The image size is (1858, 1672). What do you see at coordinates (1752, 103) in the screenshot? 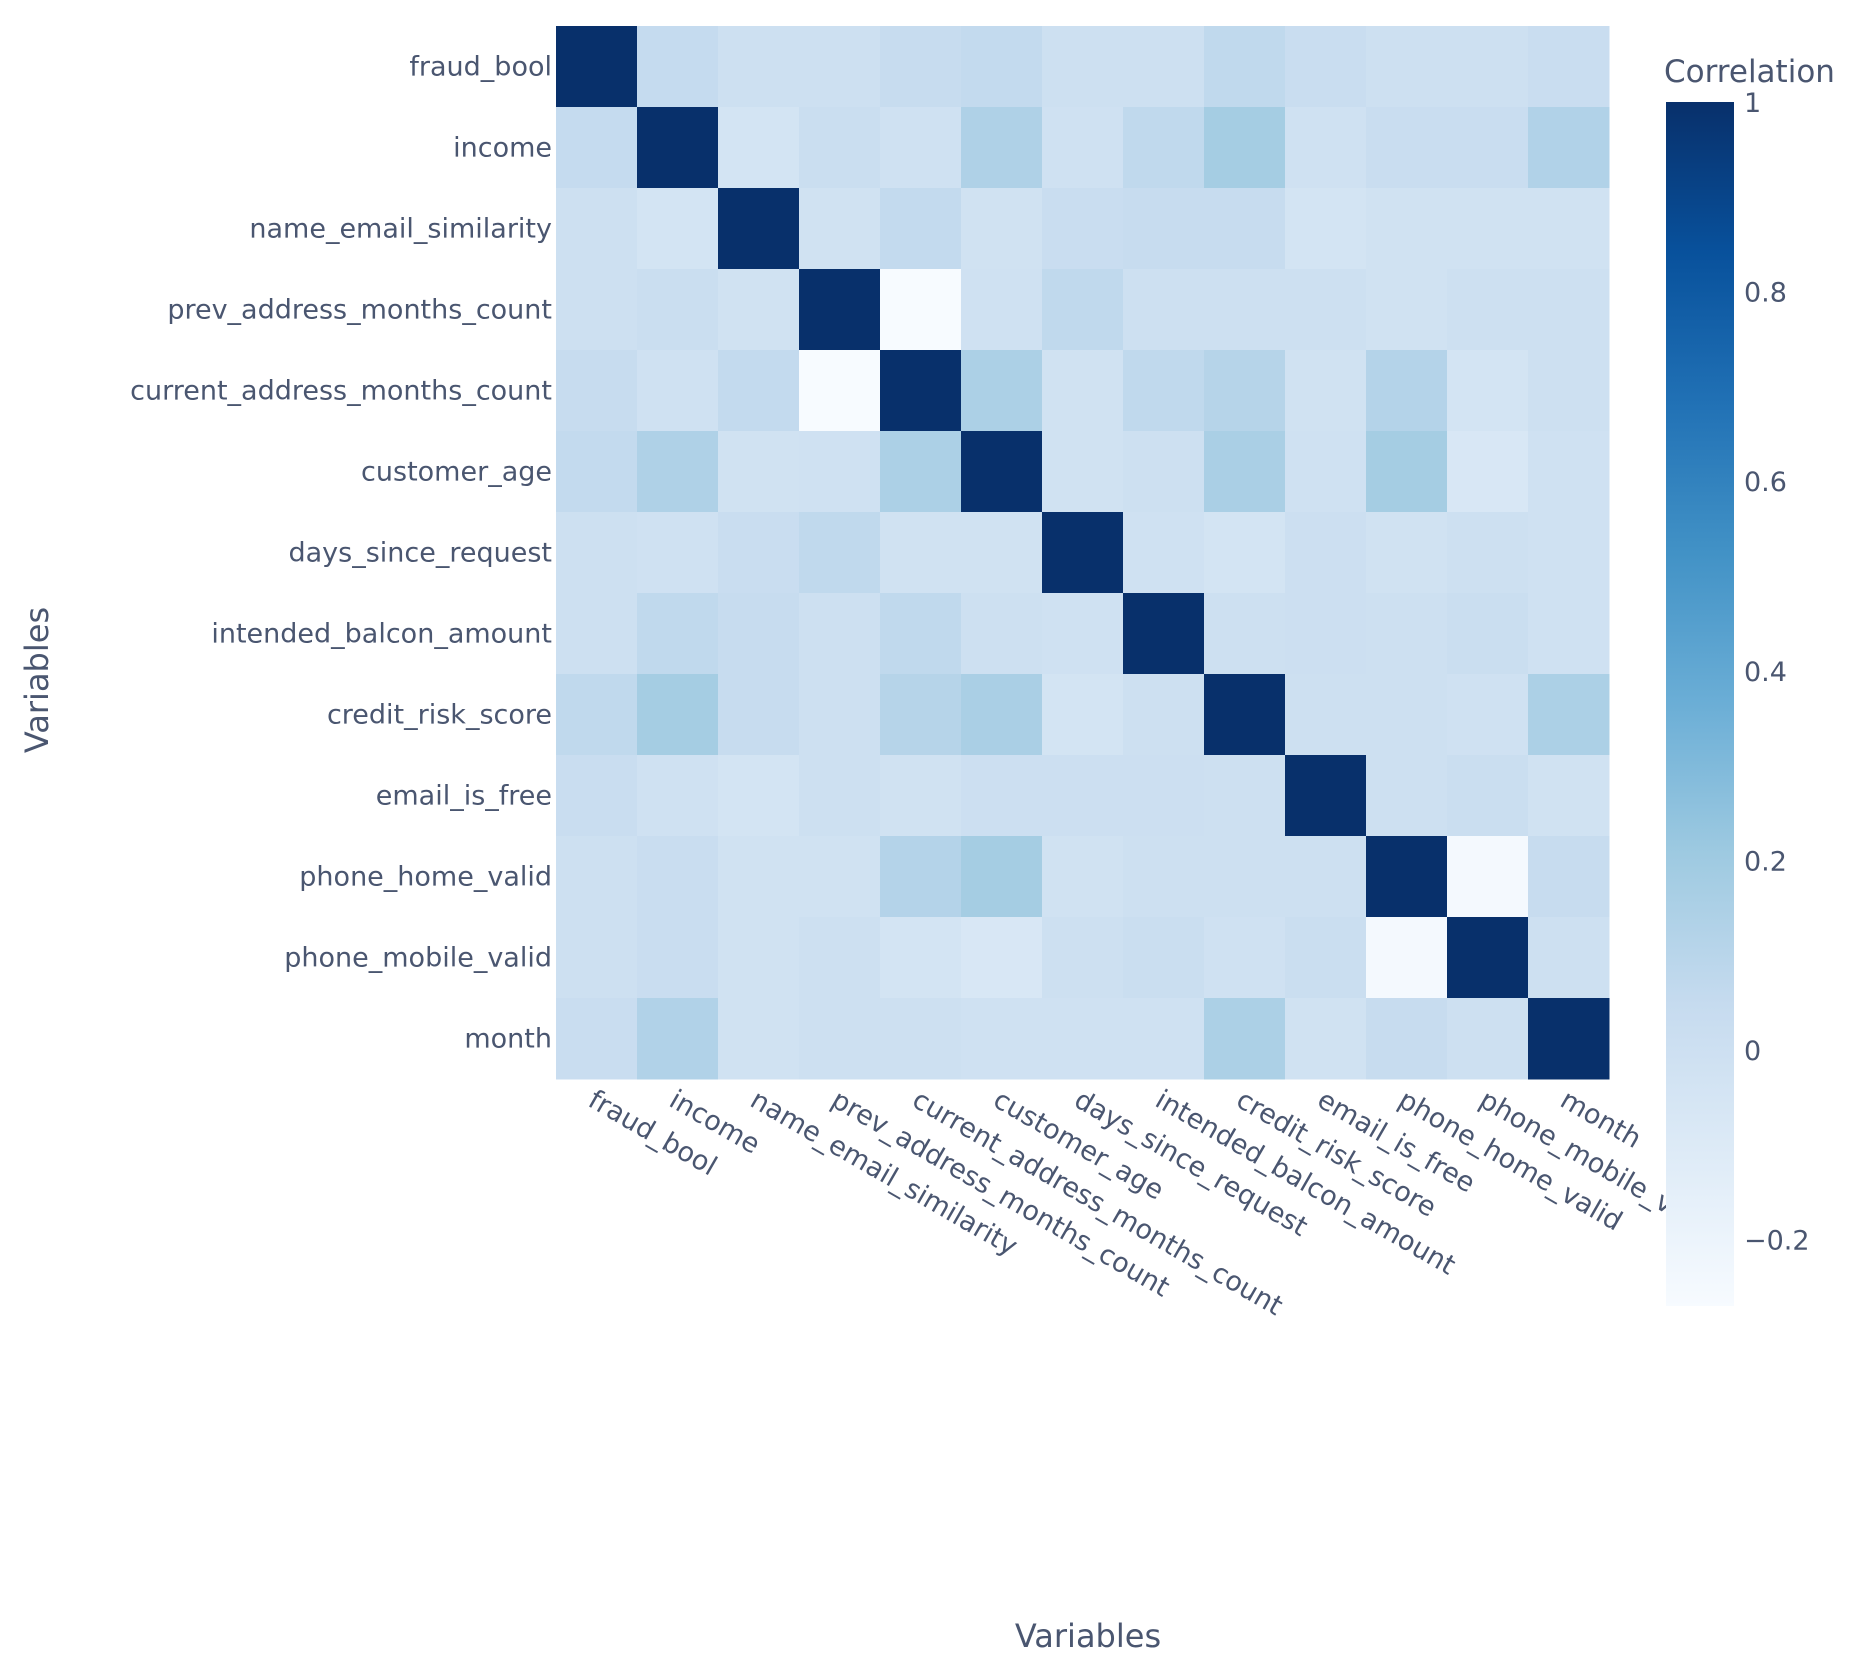
I see `colorbar-tick-label: 1` at bounding box center [1752, 103].